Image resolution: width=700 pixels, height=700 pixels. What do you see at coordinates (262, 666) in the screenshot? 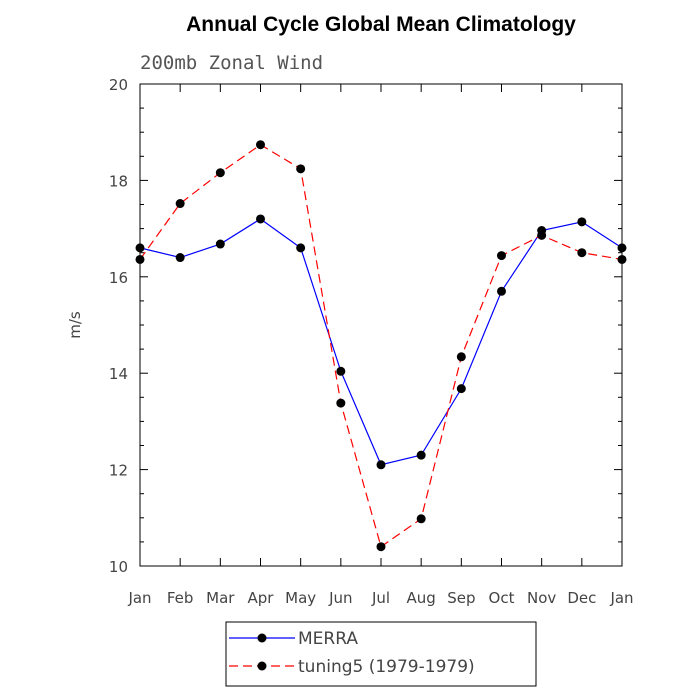
I see `legend-marker-tuning5` at bounding box center [262, 666].